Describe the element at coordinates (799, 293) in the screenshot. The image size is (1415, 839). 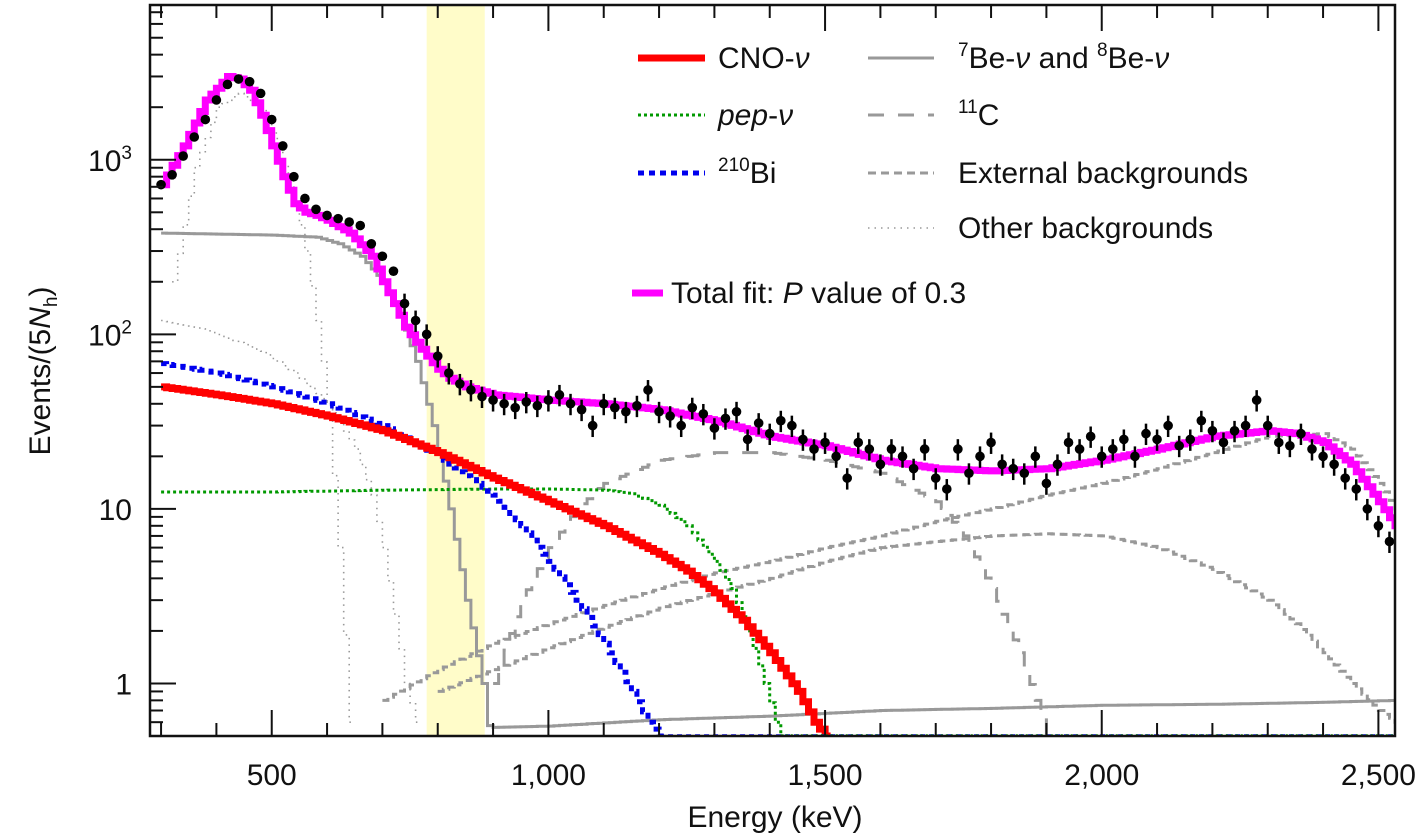
I see `legend-item-total: Total fit: P value of 0.3` at that location.